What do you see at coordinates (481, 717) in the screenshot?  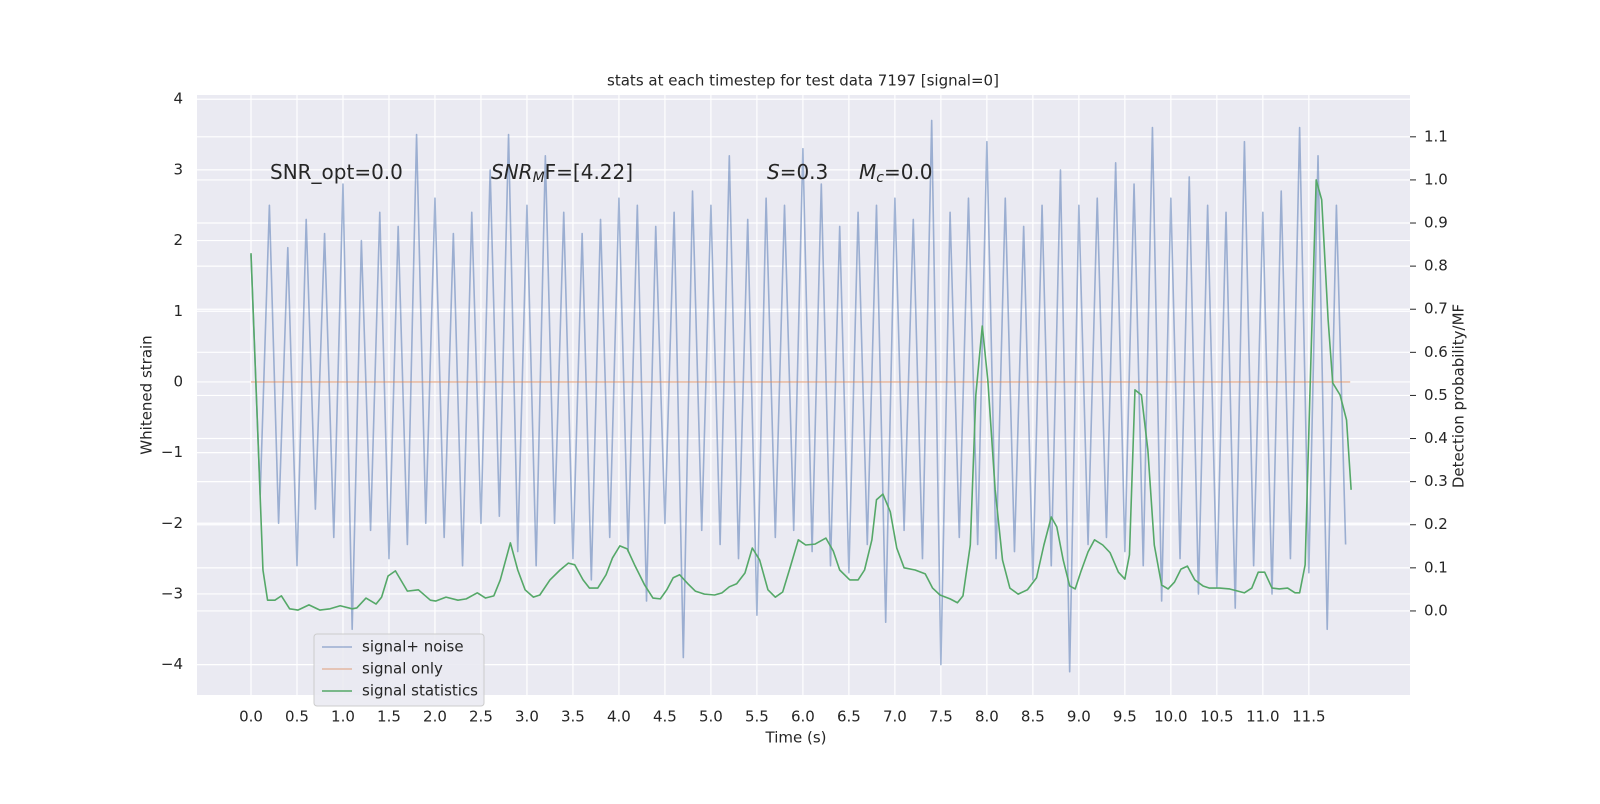 I see `x-tick-label: 2.5` at bounding box center [481, 717].